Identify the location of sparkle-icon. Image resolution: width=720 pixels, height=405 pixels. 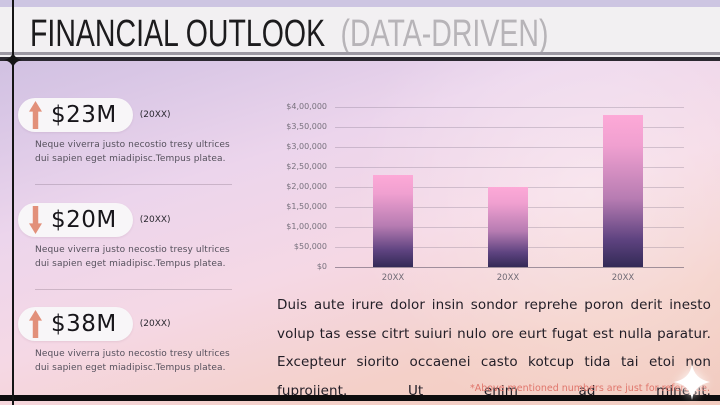
(692, 382).